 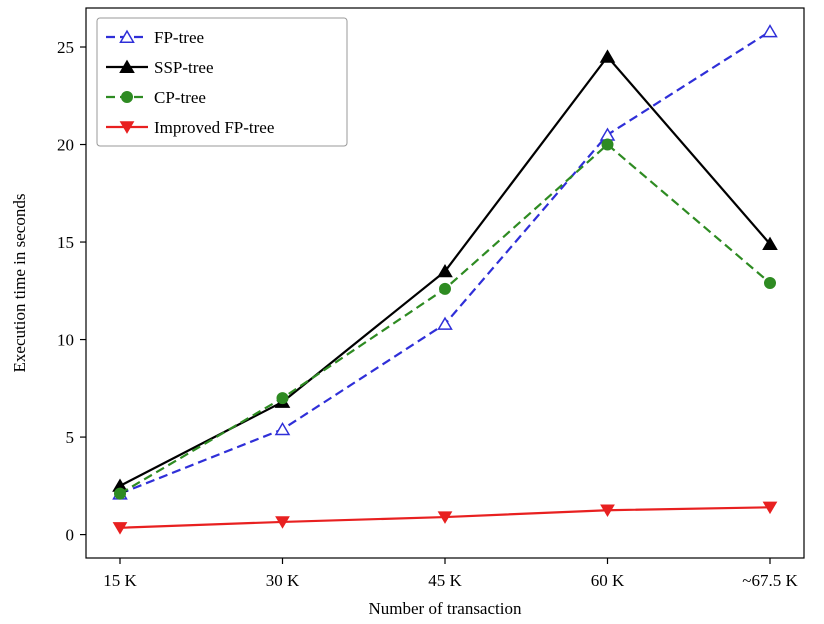 I want to click on y-tick-label: 15, so click(x=65, y=242).